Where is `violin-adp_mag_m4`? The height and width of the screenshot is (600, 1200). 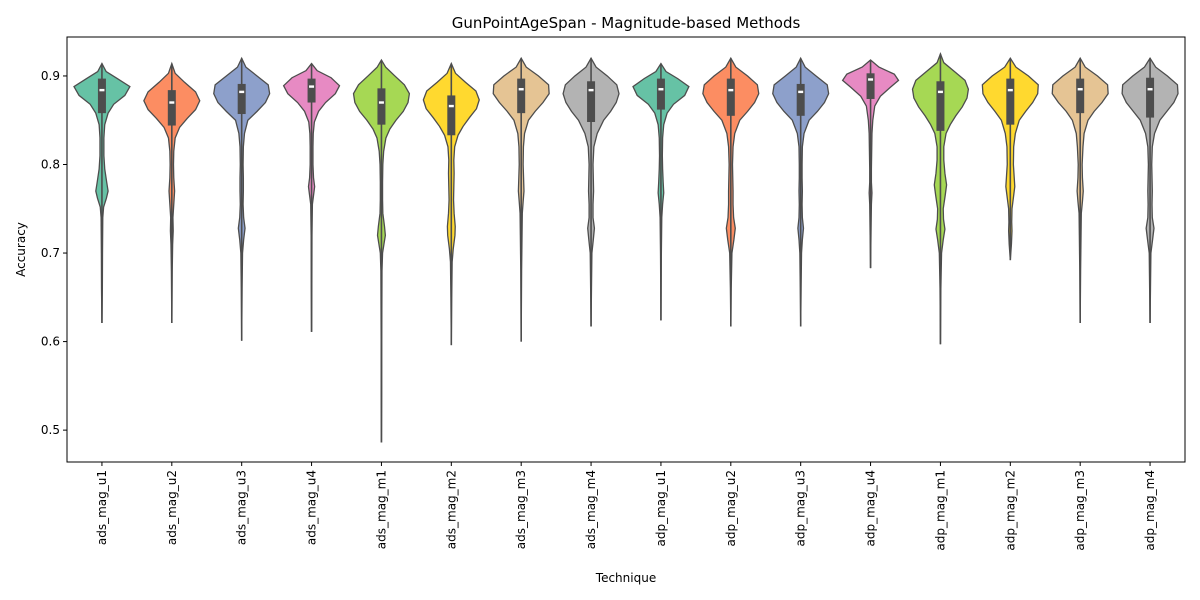 violin-adp_mag_m4 is located at coordinates (1150, 190).